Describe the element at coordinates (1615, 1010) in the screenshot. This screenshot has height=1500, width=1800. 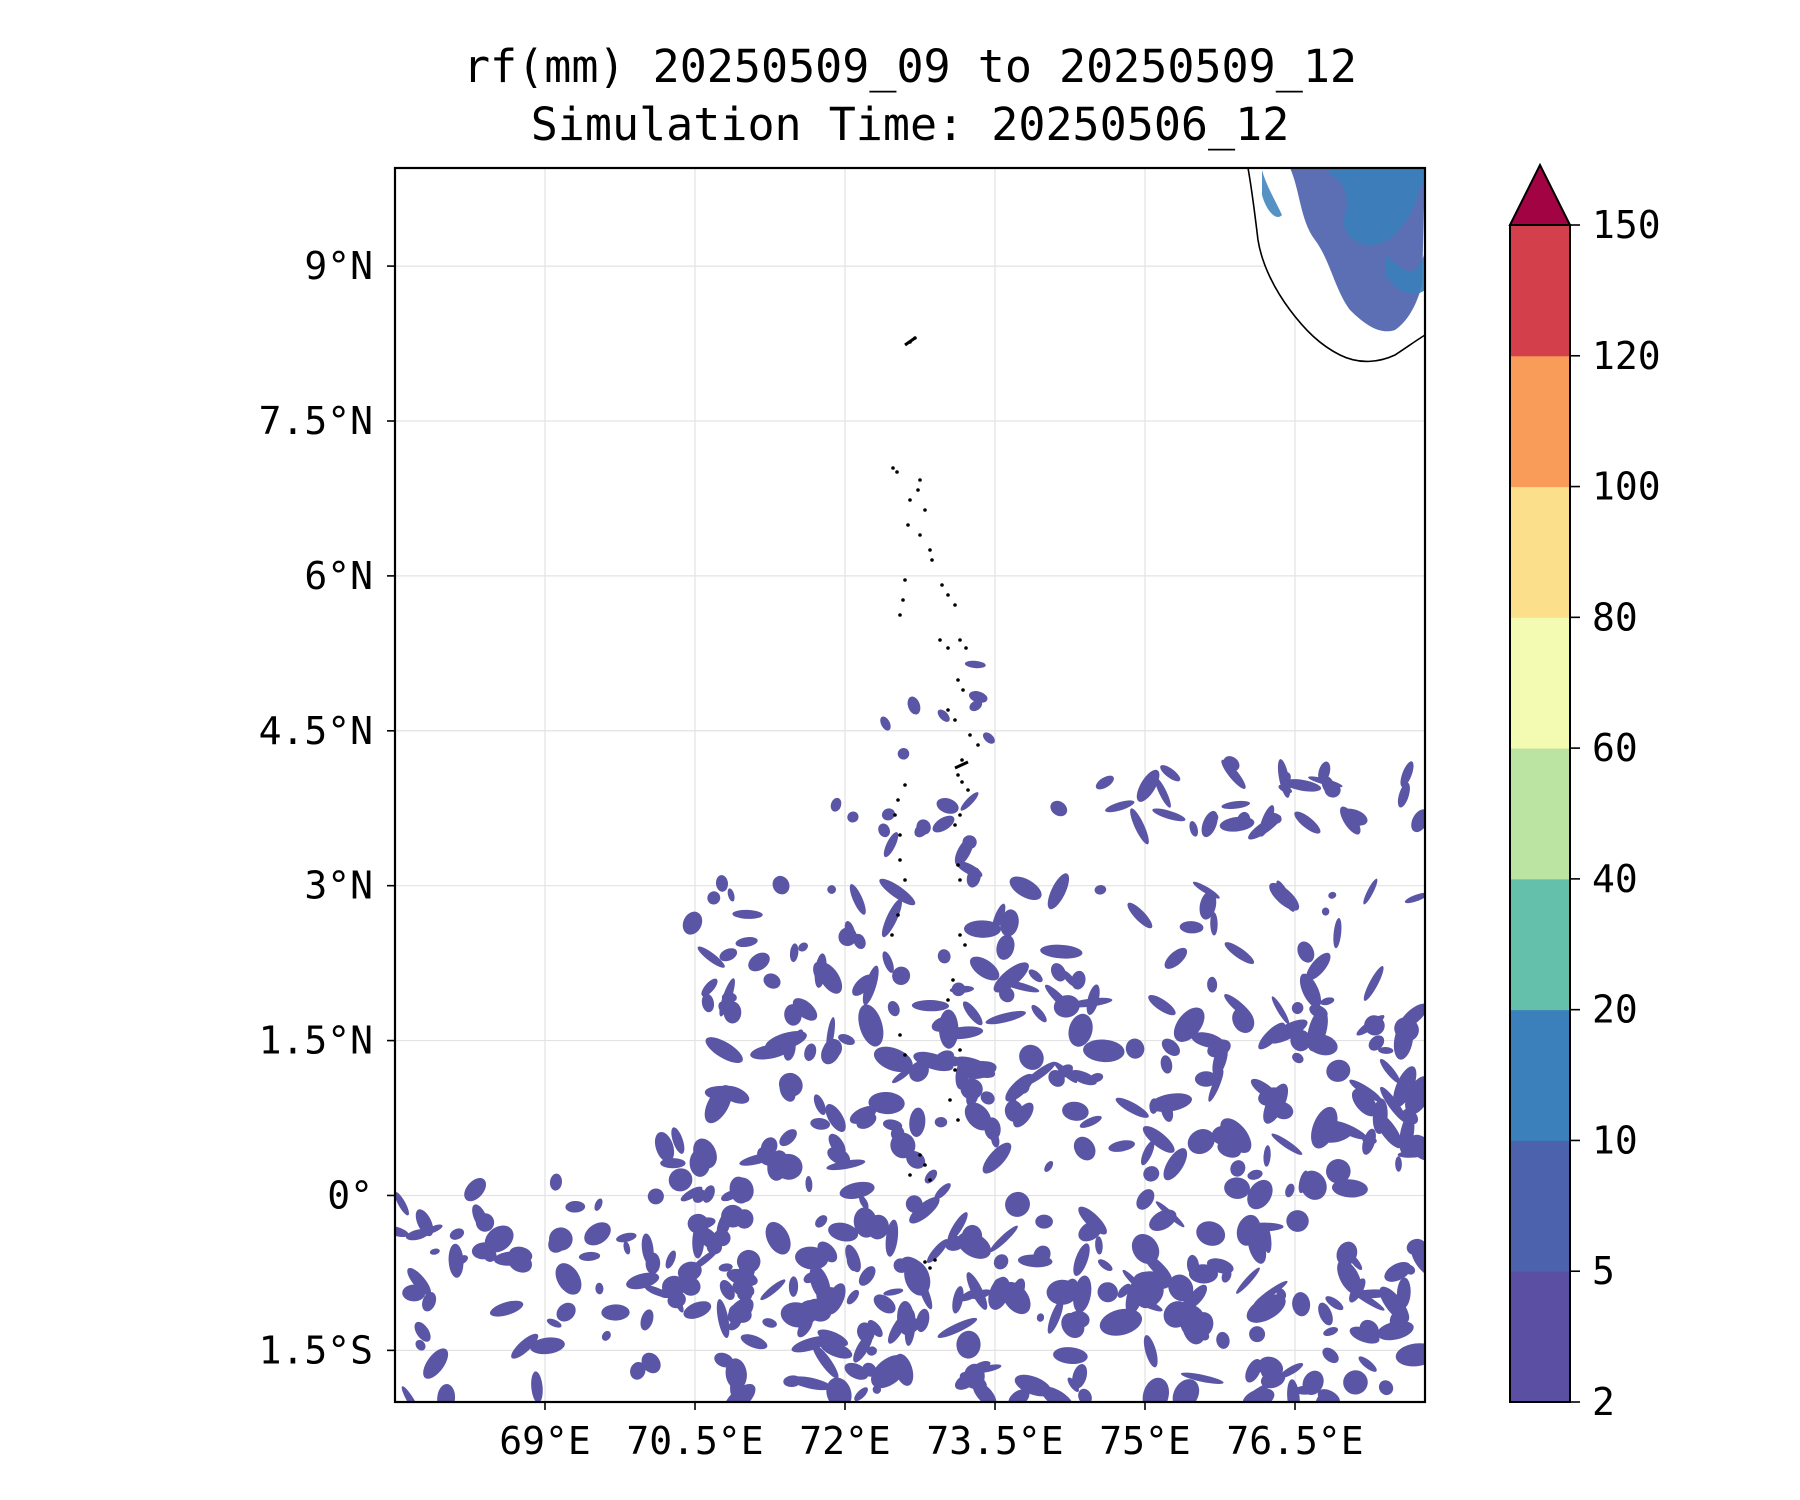
I see `colorbar-label-3: 20` at that location.